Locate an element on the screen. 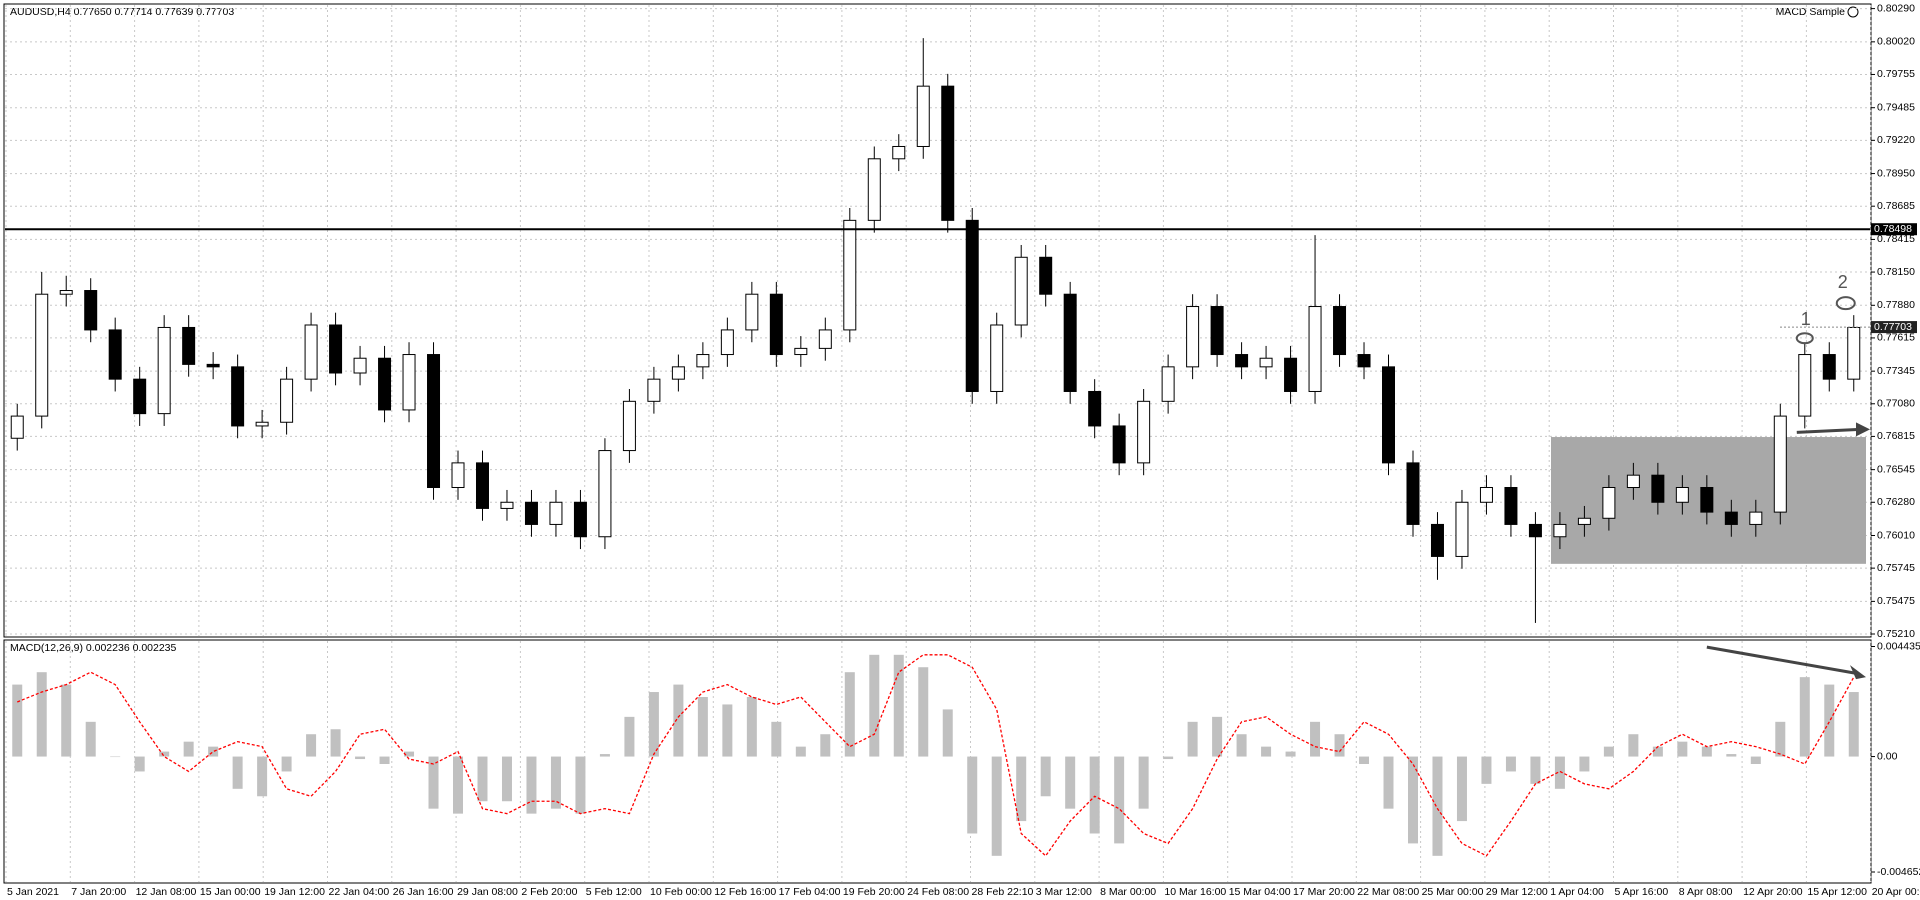 The image size is (1920, 900). level-label: 0.78498 is located at coordinates (1893, 229).